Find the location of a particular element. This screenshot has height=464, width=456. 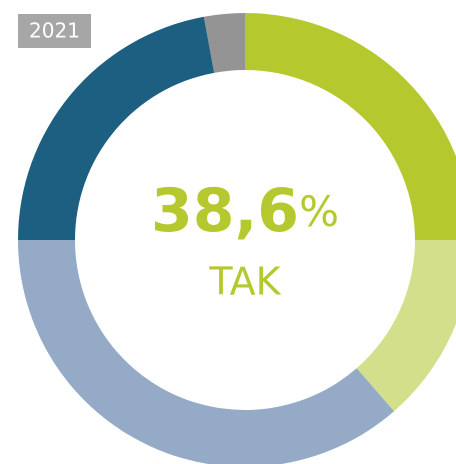

year-badge: 2021 is located at coordinates (54, 31).